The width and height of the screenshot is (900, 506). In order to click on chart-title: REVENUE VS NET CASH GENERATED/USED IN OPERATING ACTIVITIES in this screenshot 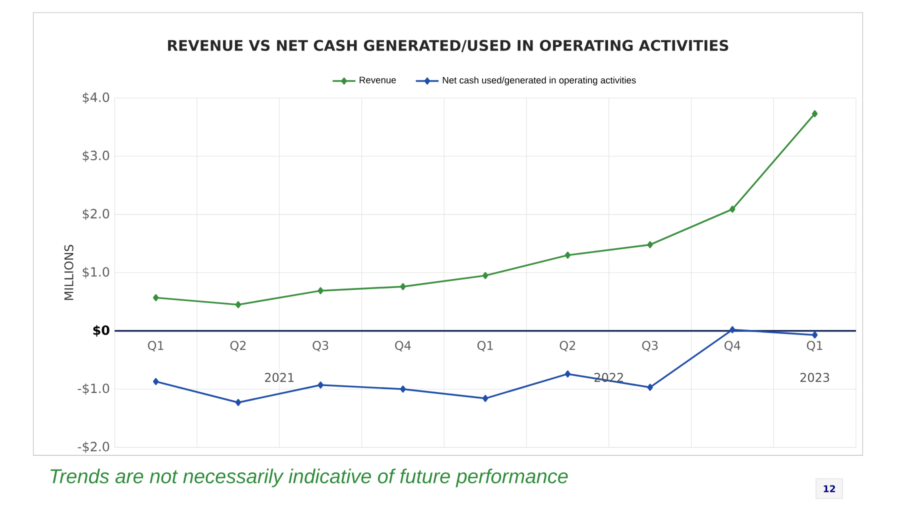, I will do `click(448, 46)`.